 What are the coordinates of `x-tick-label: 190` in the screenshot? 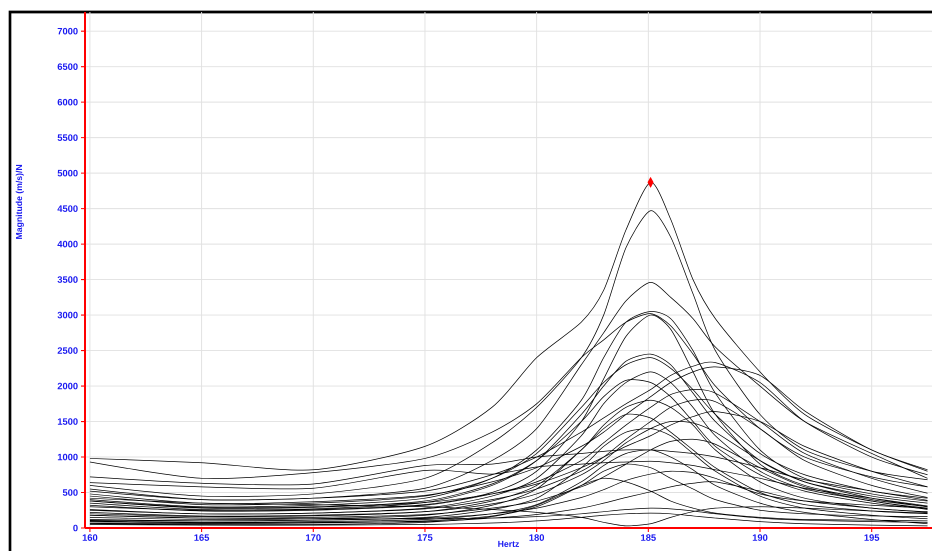 It's located at (760, 537).